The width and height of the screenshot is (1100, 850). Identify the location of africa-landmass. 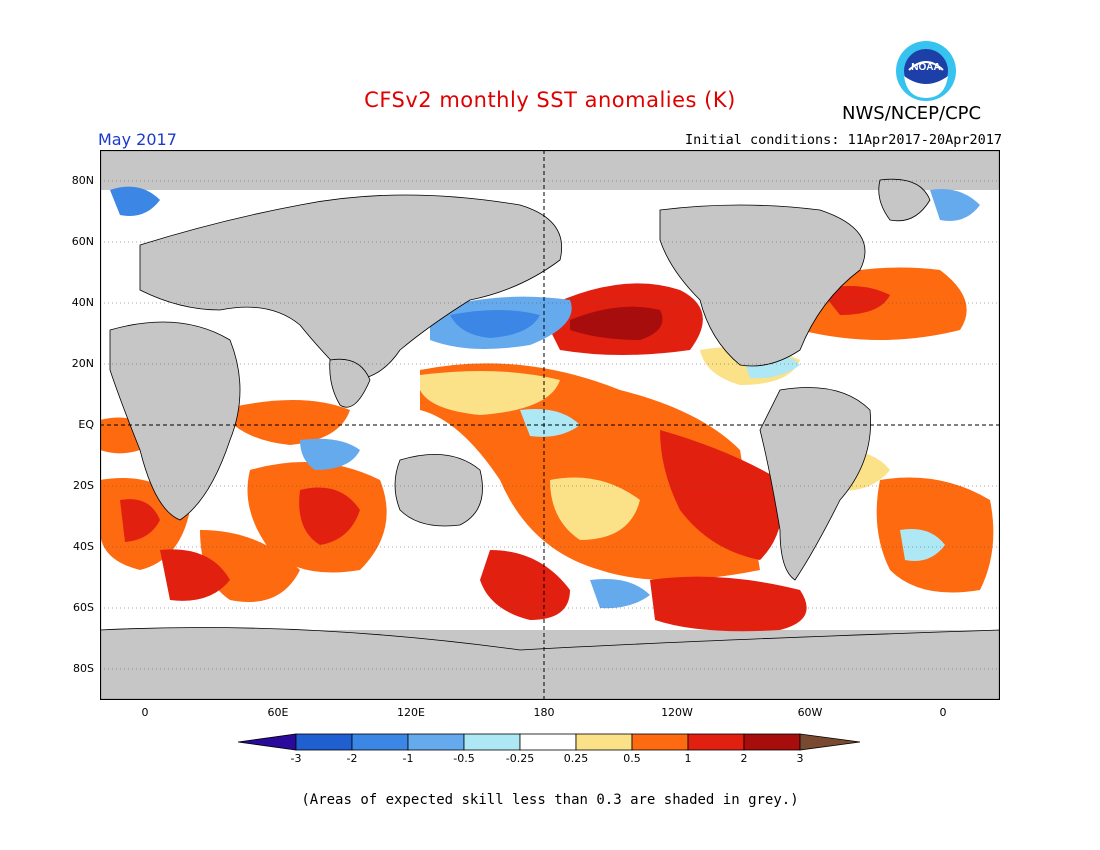
(175, 421).